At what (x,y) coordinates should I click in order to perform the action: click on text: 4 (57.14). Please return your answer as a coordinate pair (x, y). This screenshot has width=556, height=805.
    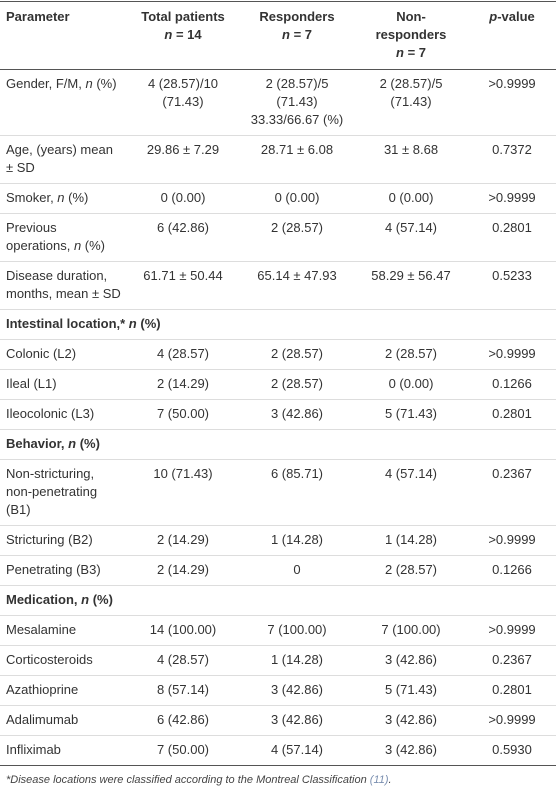
    Looking at the image, I should click on (411, 227).